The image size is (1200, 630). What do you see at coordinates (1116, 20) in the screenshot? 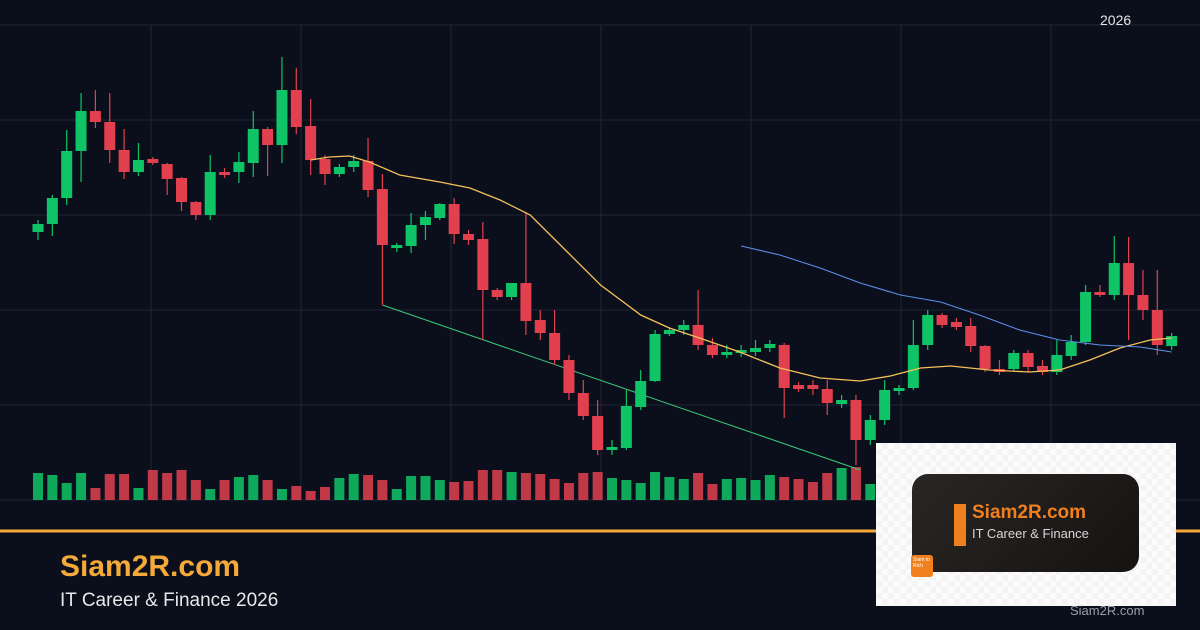
I see `year-label: 2026` at bounding box center [1116, 20].